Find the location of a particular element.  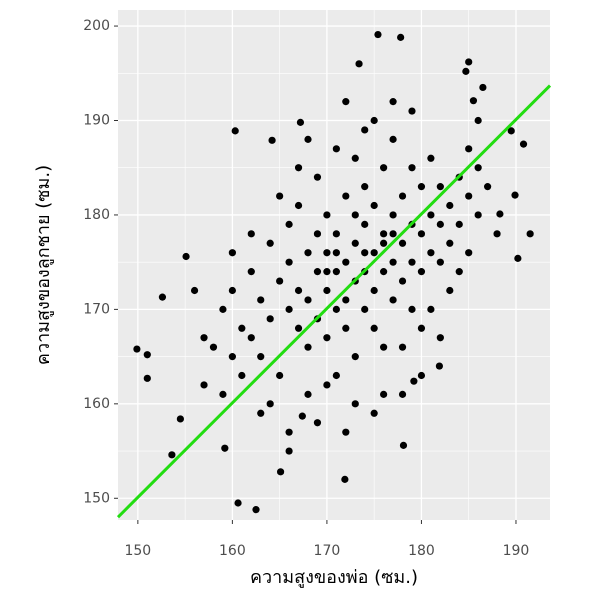

x-tick-label: 150 is located at coordinates (137, 551).